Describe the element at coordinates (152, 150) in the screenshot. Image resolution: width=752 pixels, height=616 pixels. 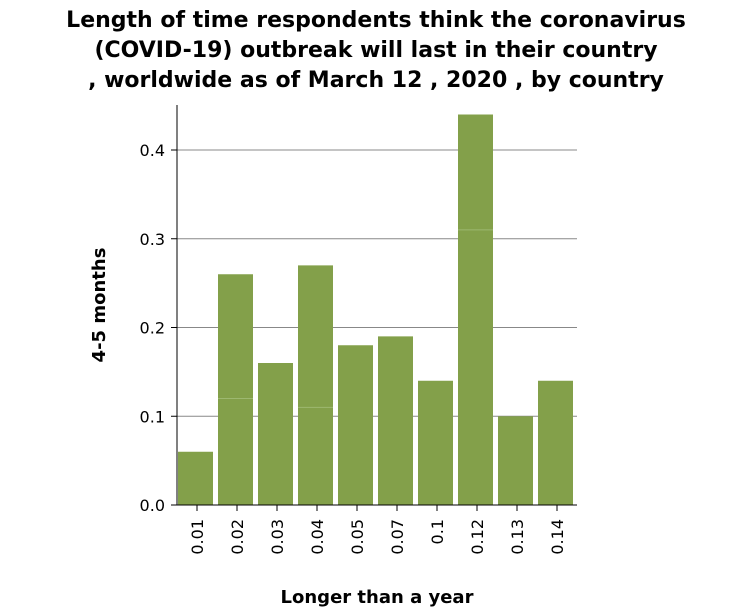
I see `y-tick-label: 0.4` at that location.